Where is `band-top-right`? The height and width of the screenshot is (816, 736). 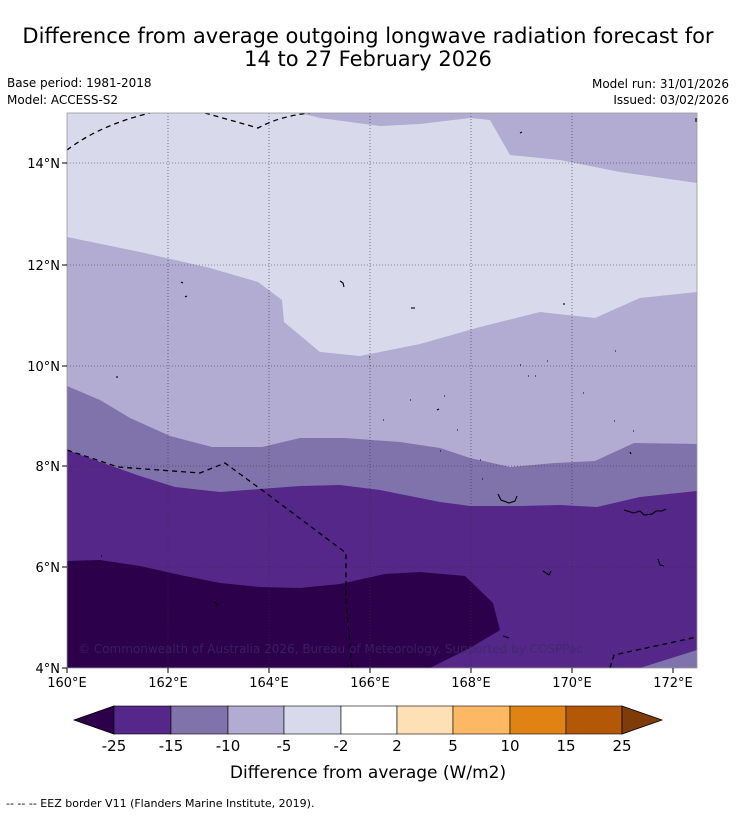 band-top-right is located at coordinates (498, 148).